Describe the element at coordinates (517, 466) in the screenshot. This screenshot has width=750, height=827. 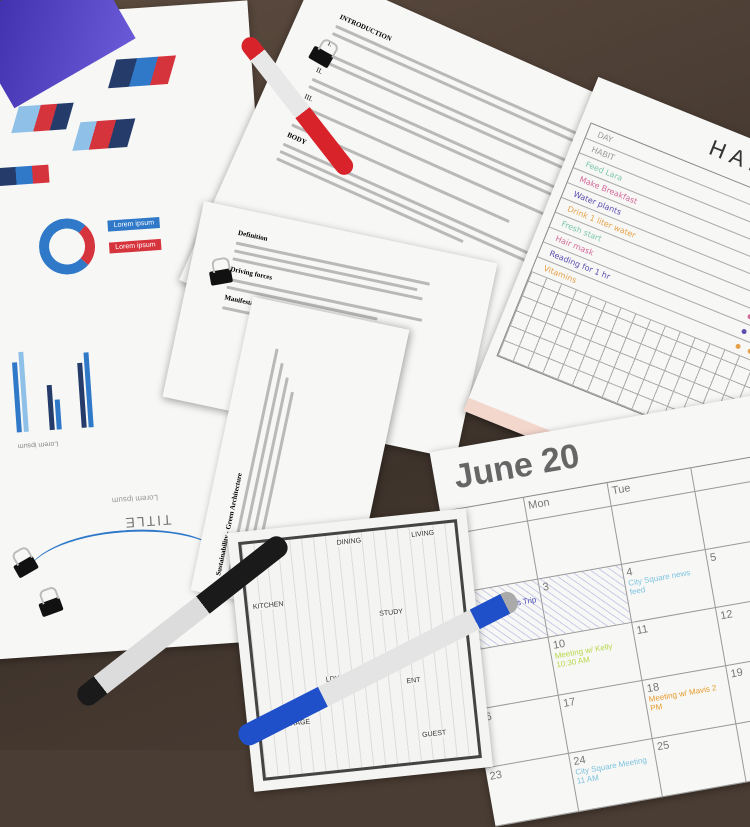
I see `calendar-month: June 20` at that location.